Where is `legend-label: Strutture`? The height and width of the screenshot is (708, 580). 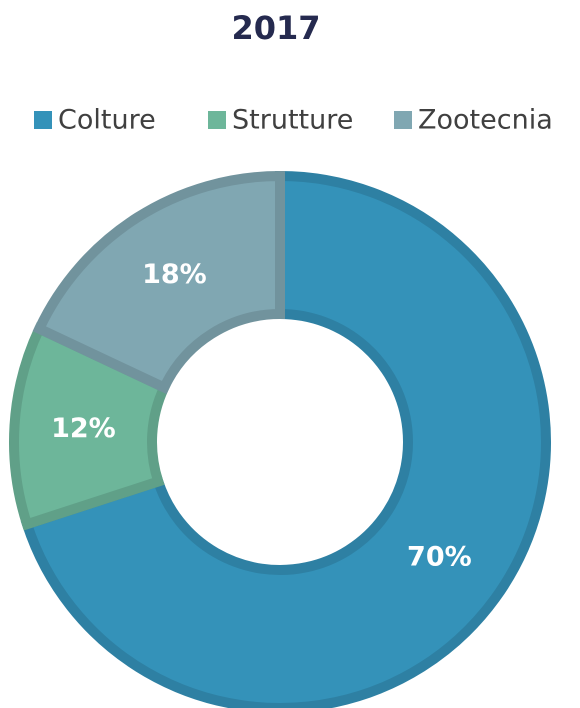 legend-label: Strutture is located at coordinates (292, 120).